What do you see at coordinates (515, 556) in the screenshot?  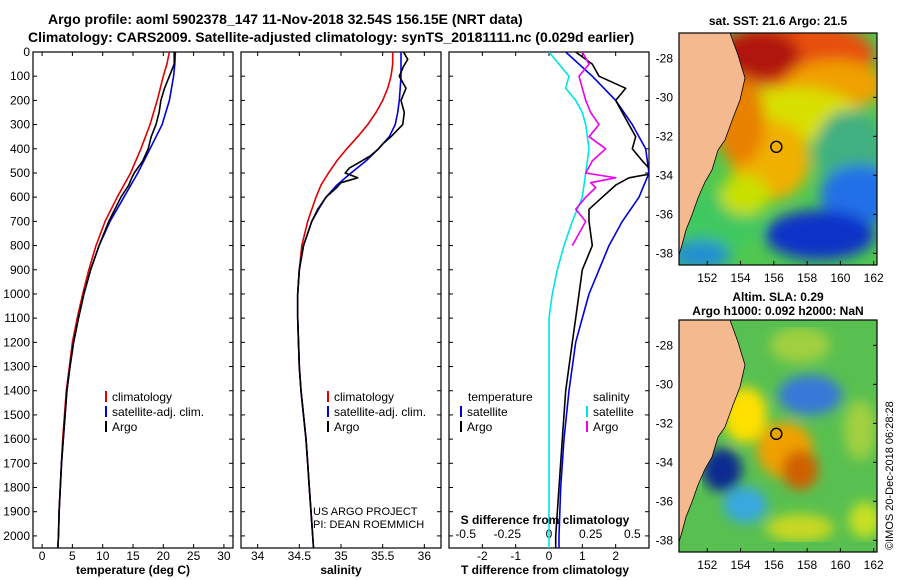 I see `difference-x-tick-label: -1` at bounding box center [515, 556].